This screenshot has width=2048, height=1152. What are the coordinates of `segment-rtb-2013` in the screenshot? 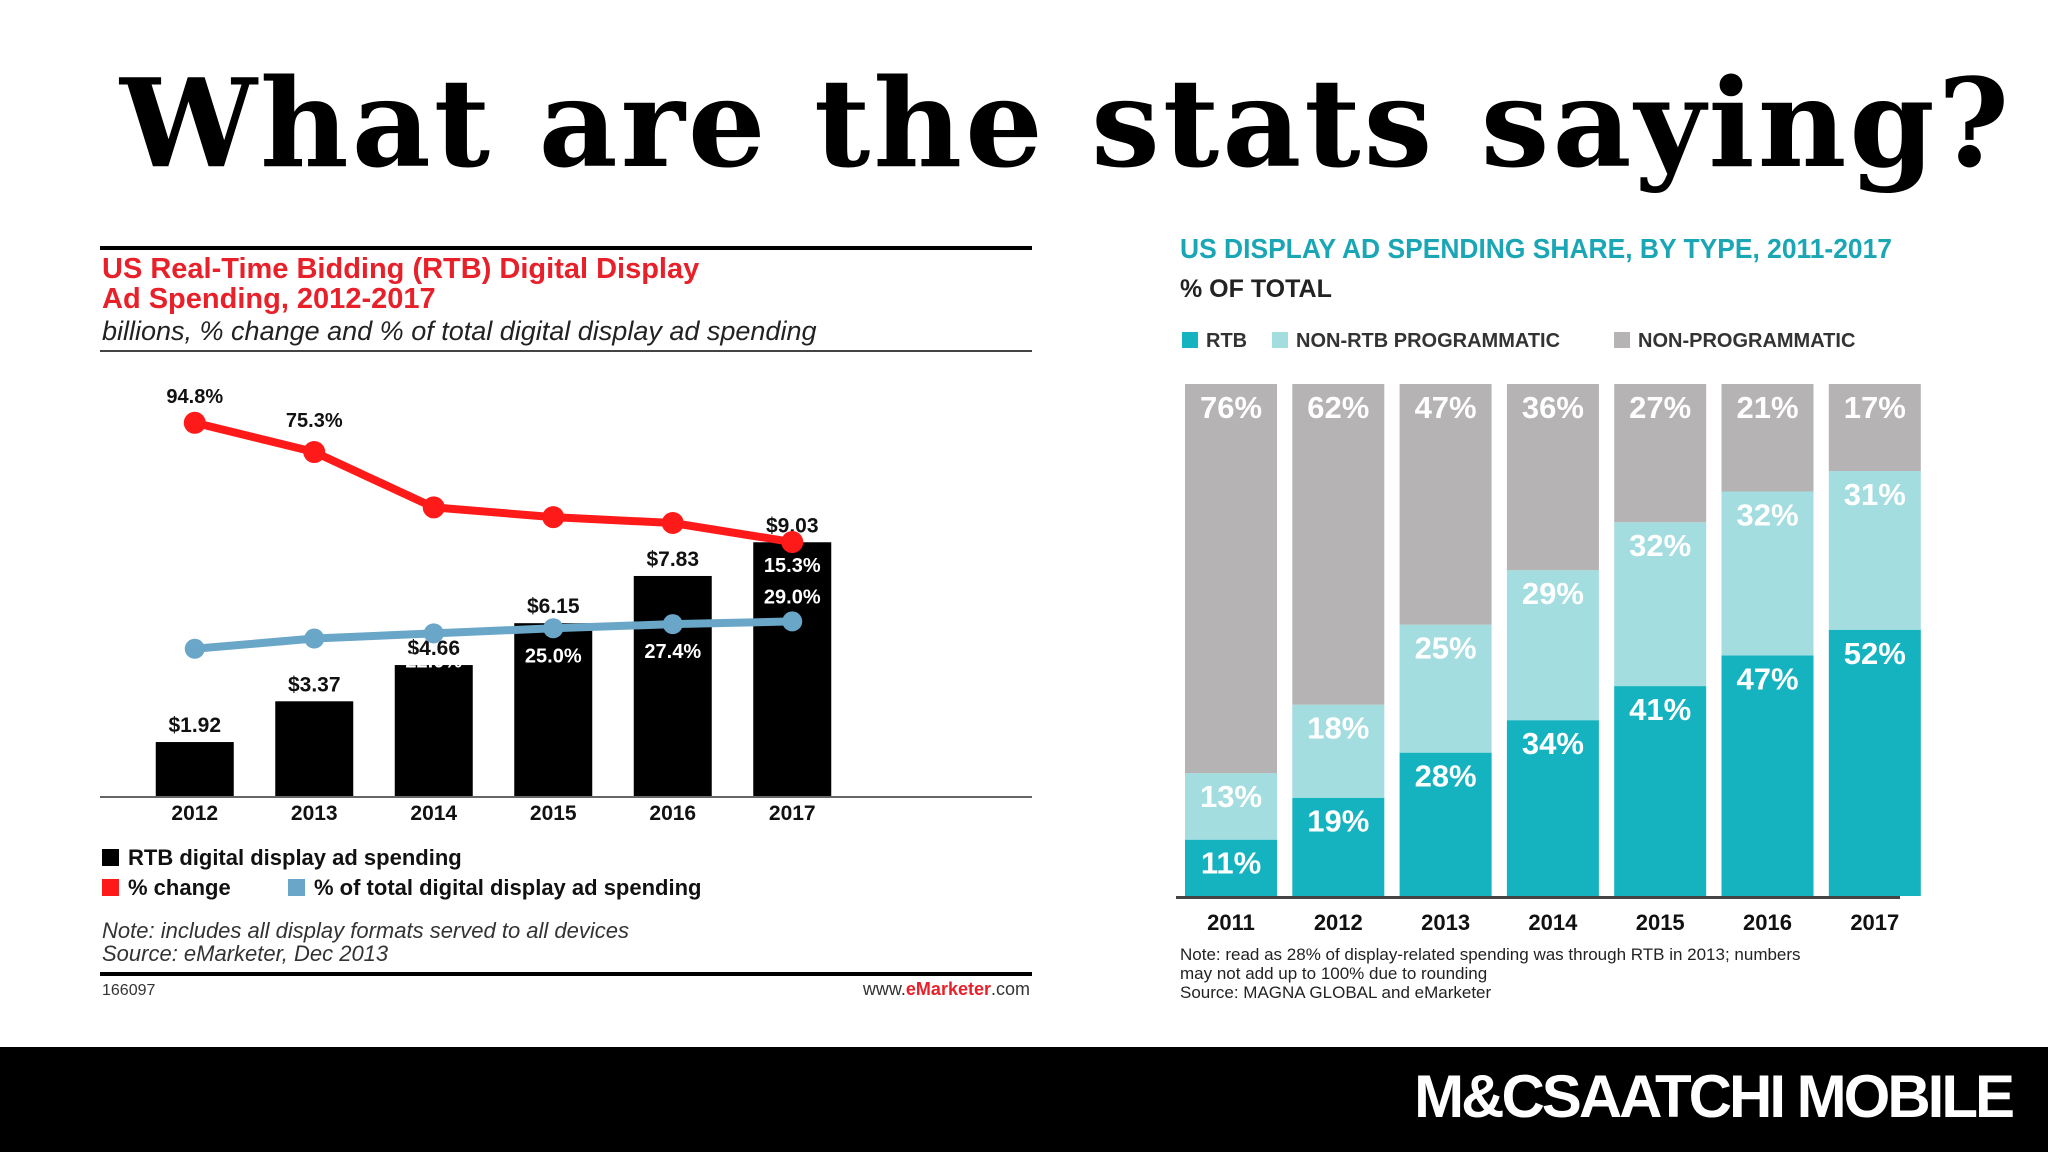 It's located at (1445, 824).